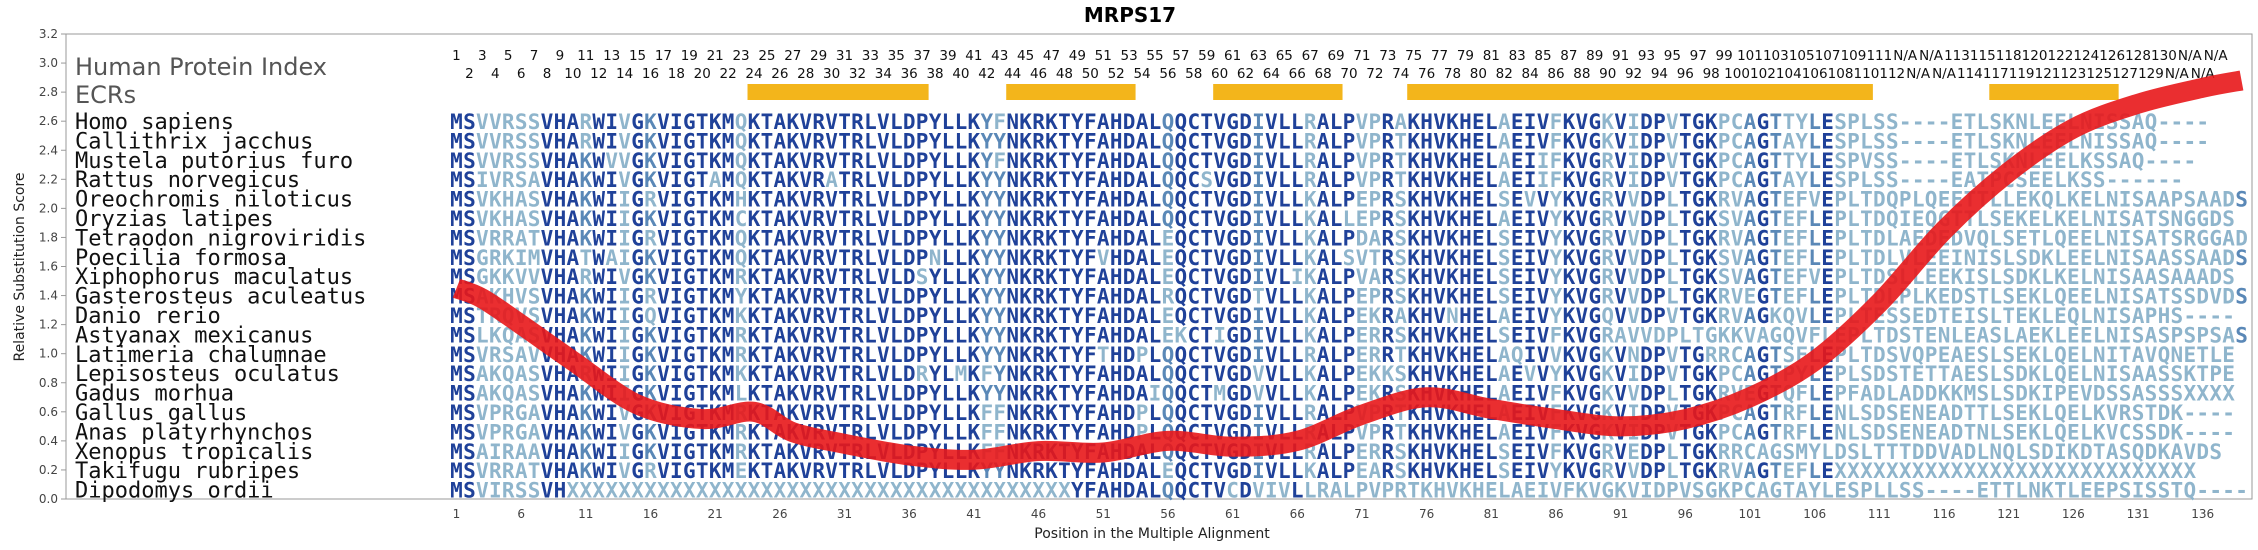  I want to click on protein-index-label: 52, so click(1116, 74).